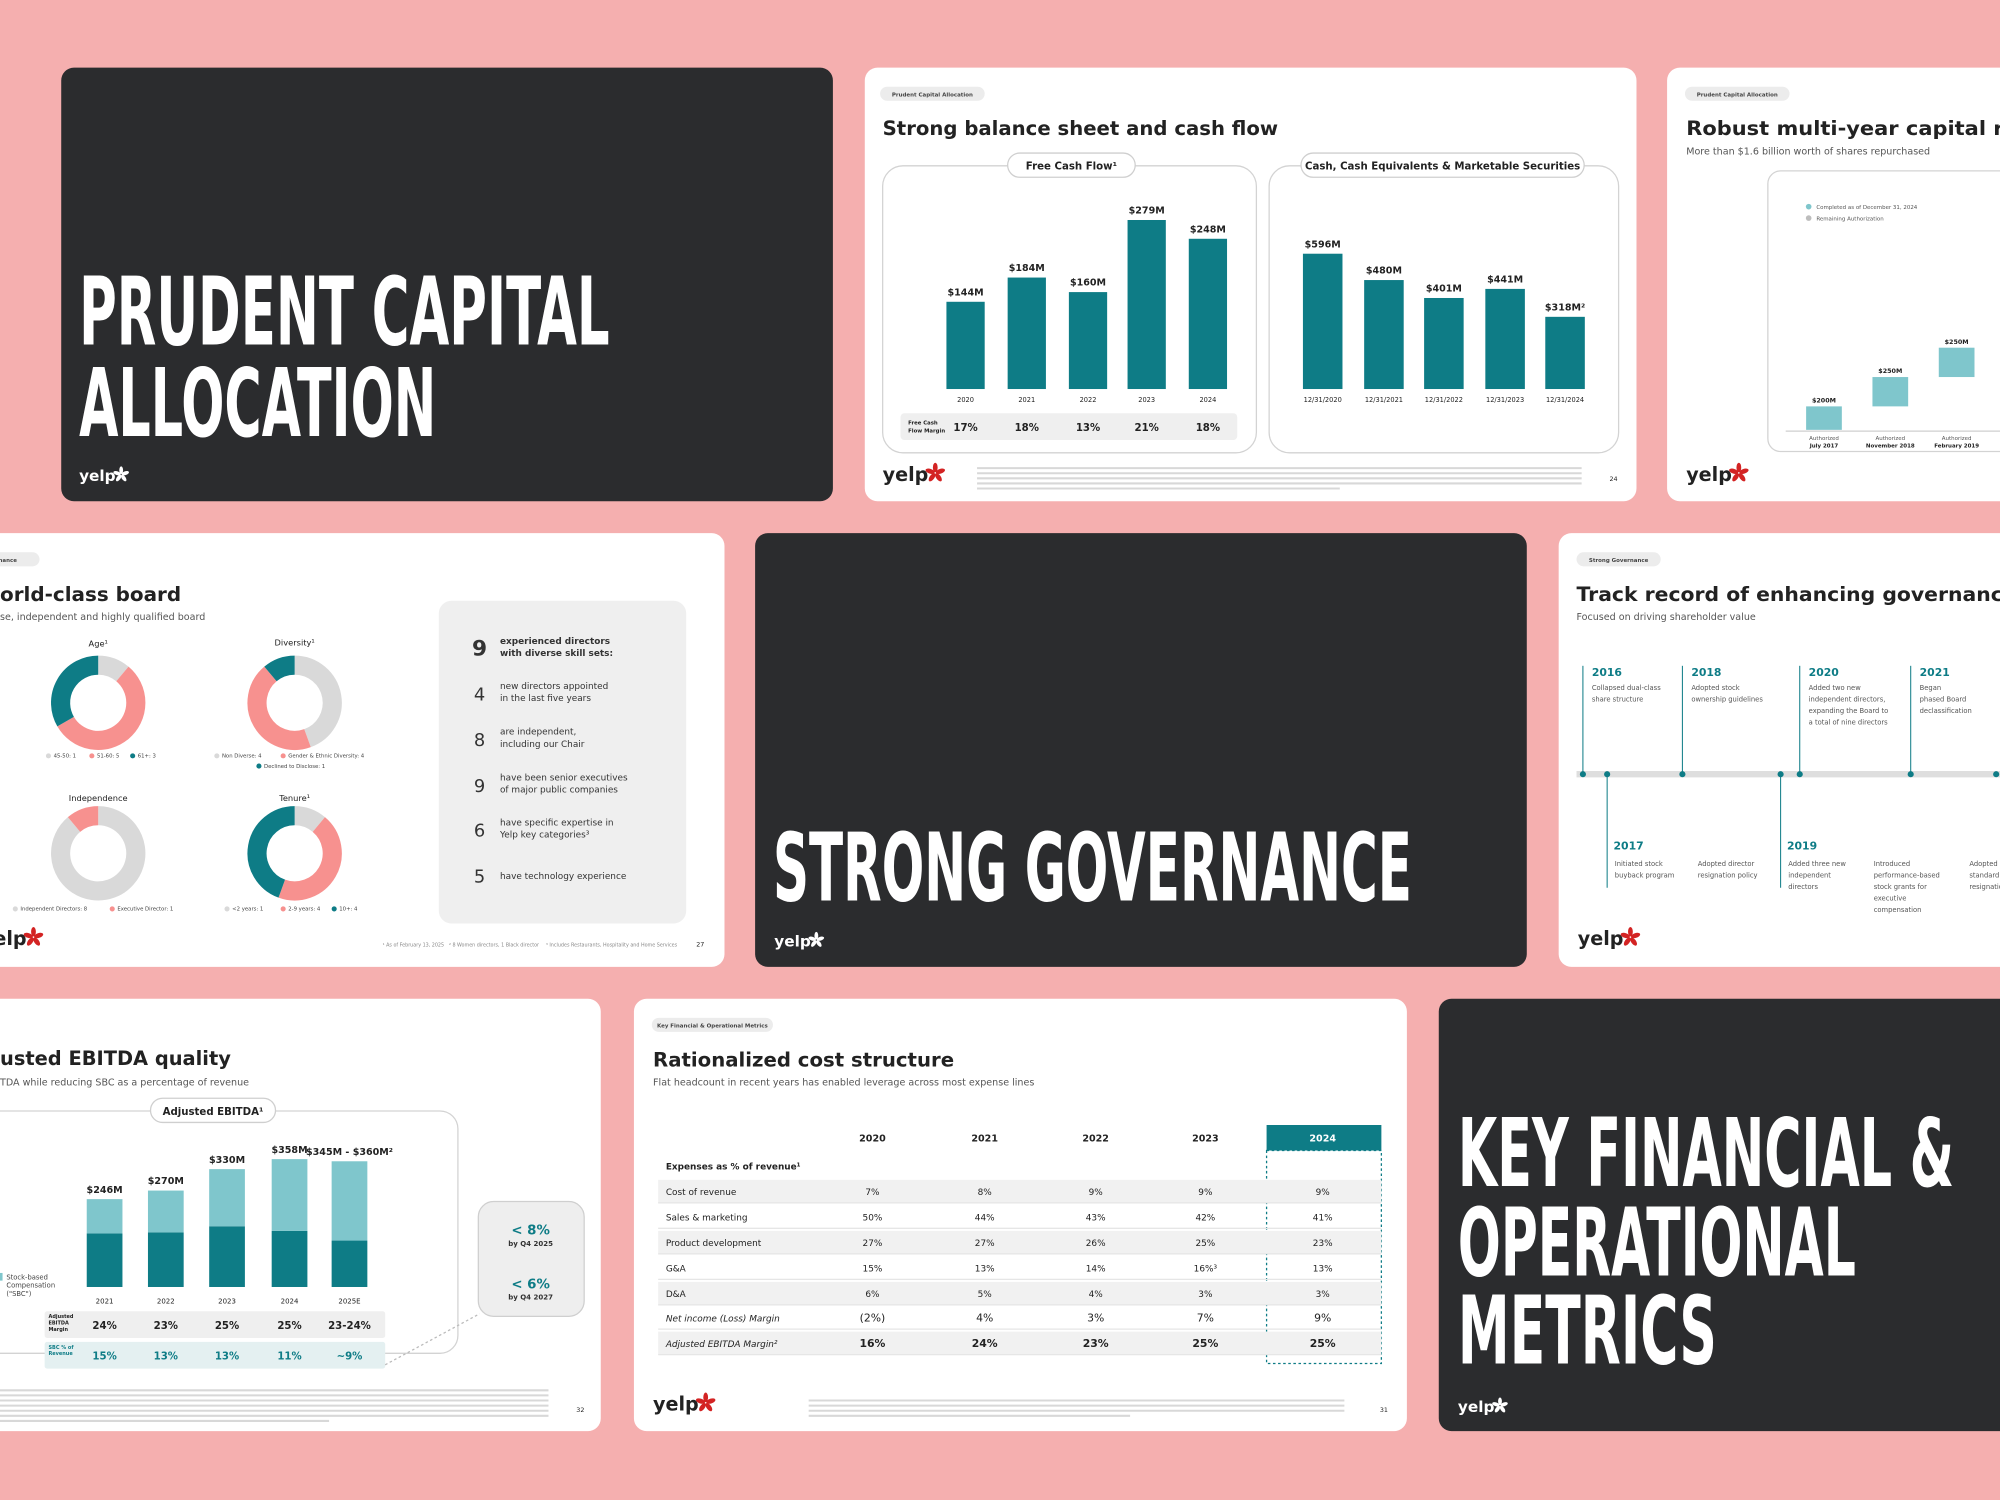 Image resolution: width=2000 pixels, height=1500 pixels. Describe the element at coordinates (349, 1326) in the screenshot. I see `row-value: 23-24%` at that location.